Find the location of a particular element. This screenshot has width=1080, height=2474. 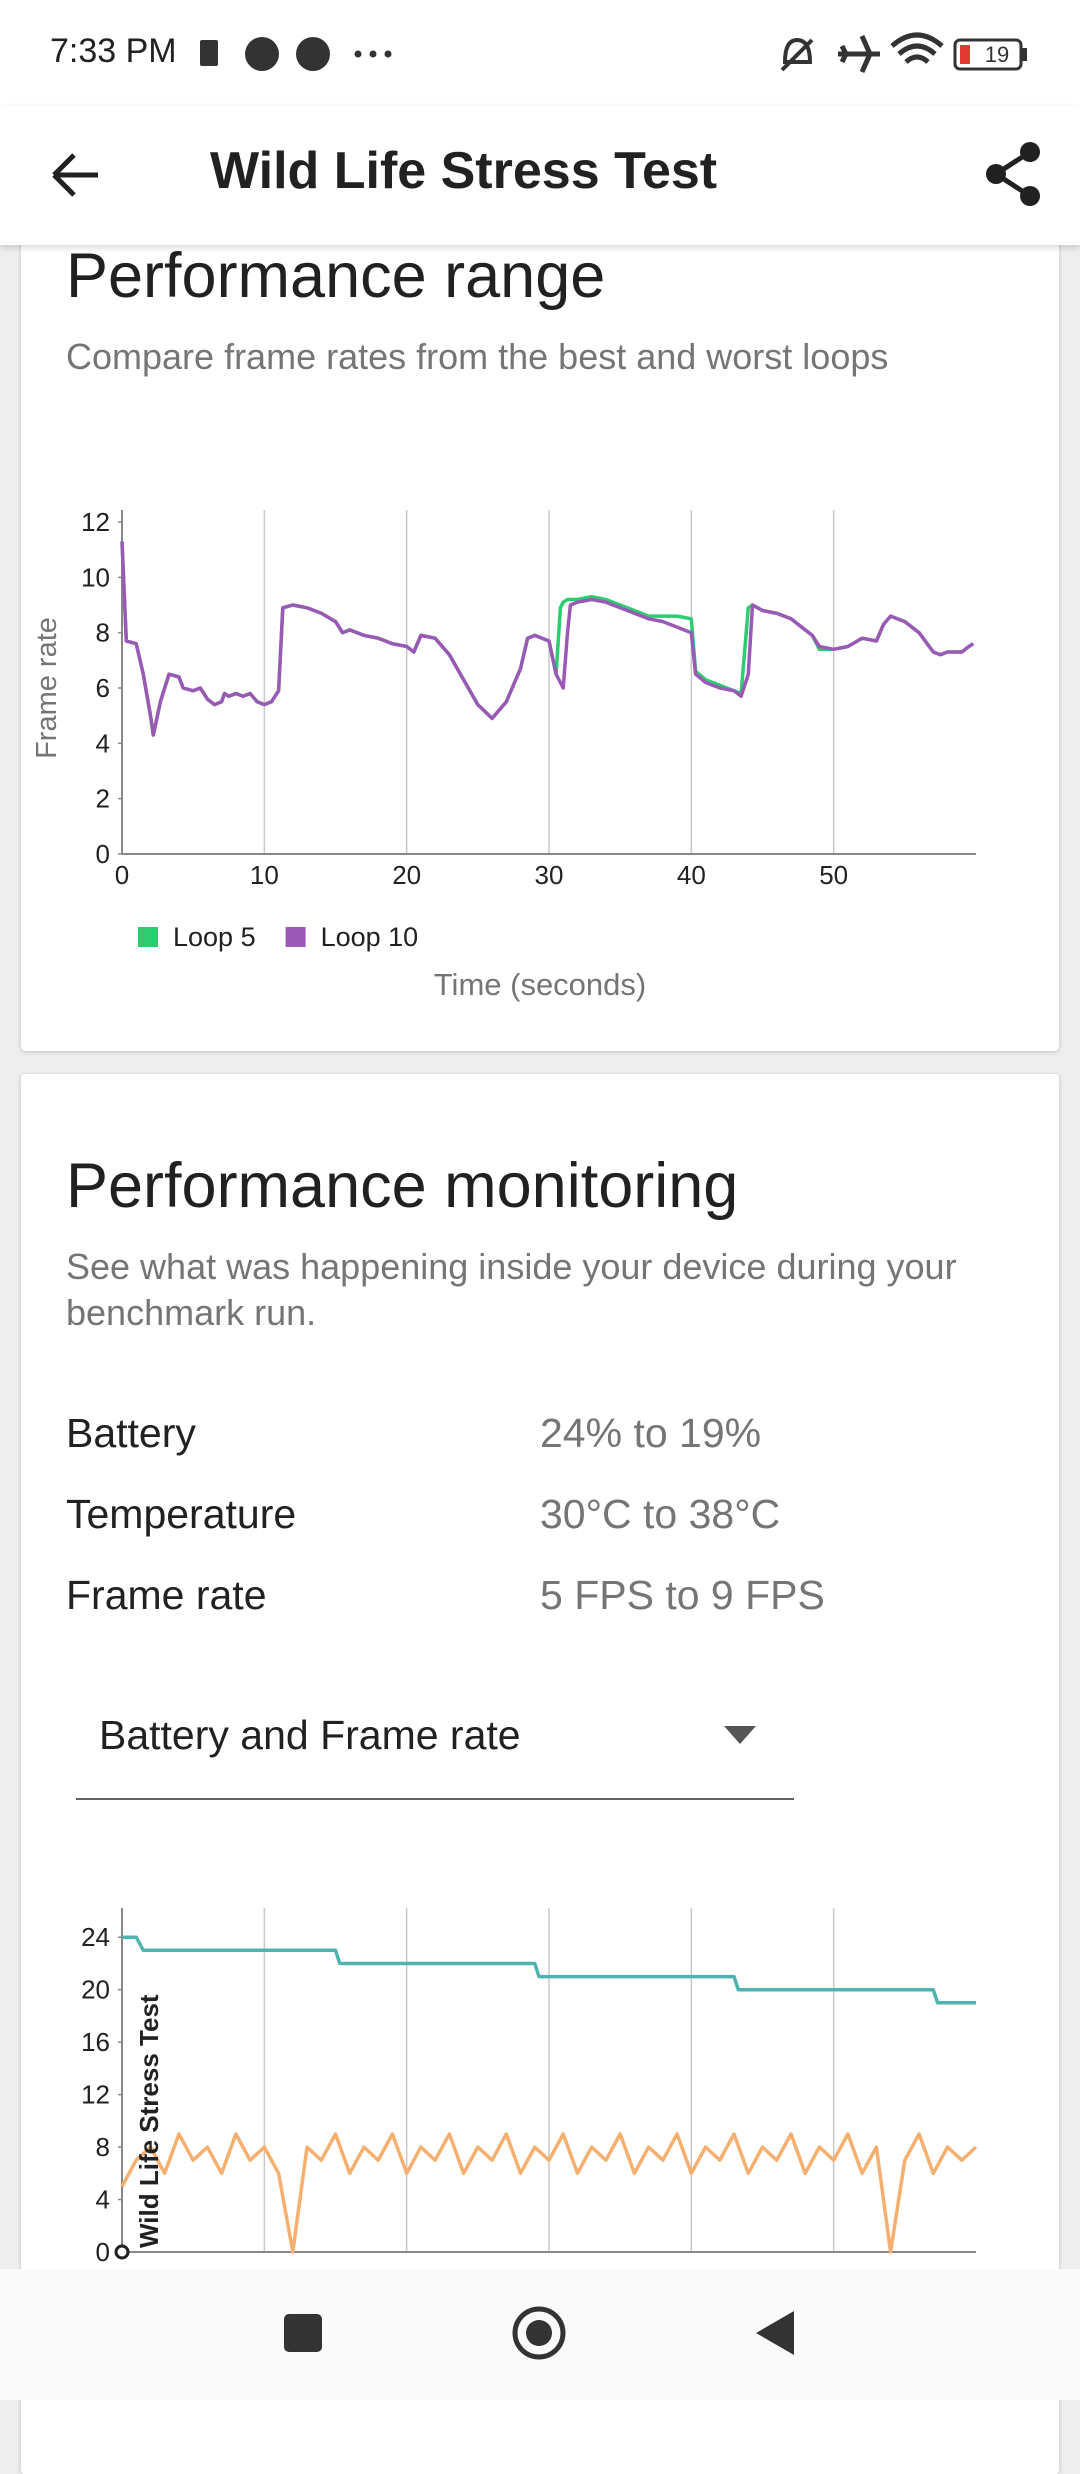

stat-value: 30°C to 38°C is located at coordinates (660, 1514).